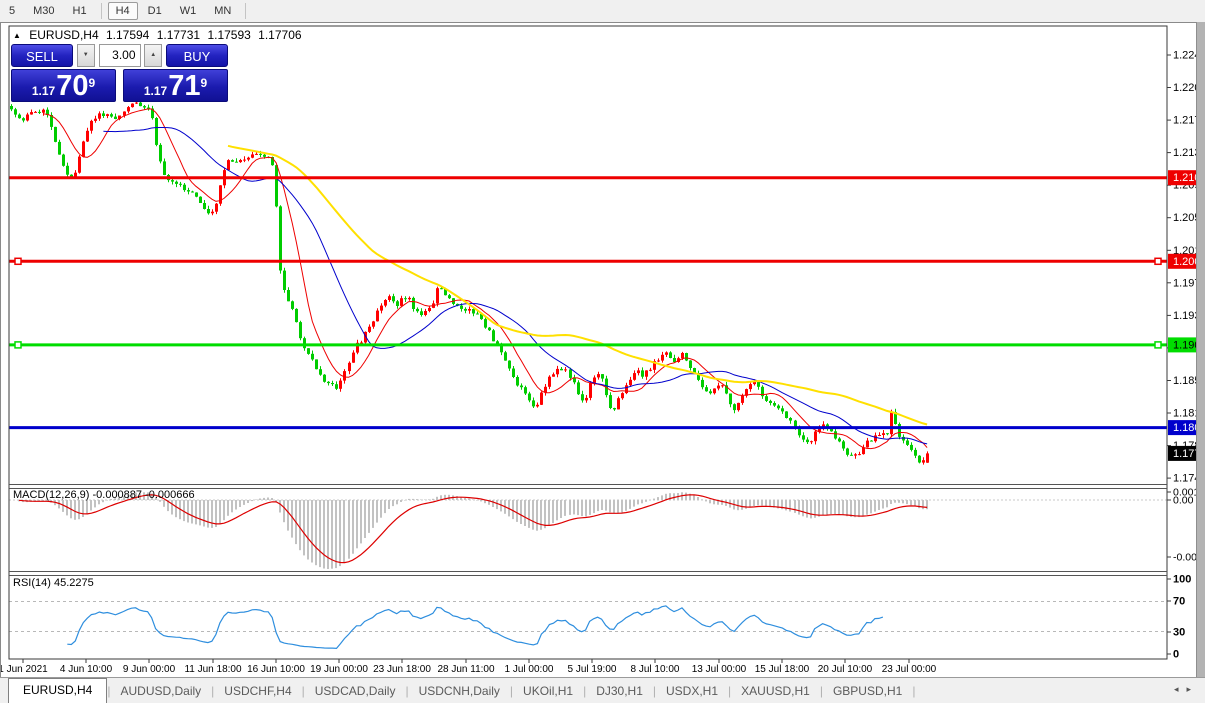  I want to click on sell-price-display: 1.17 70 9, so click(63, 85).